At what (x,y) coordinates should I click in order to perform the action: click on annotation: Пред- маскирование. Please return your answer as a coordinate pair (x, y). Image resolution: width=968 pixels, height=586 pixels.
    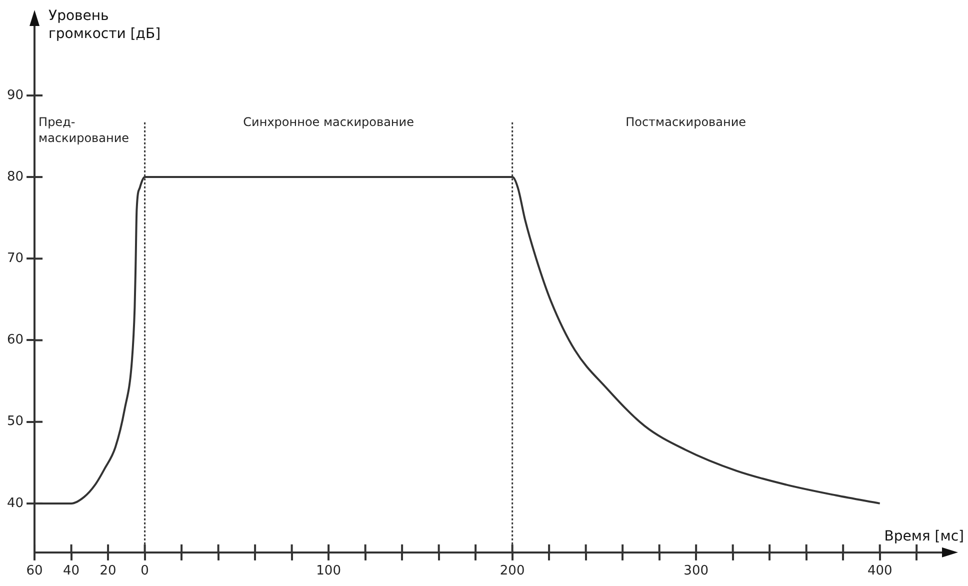
    Looking at the image, I should click on (84, 130).